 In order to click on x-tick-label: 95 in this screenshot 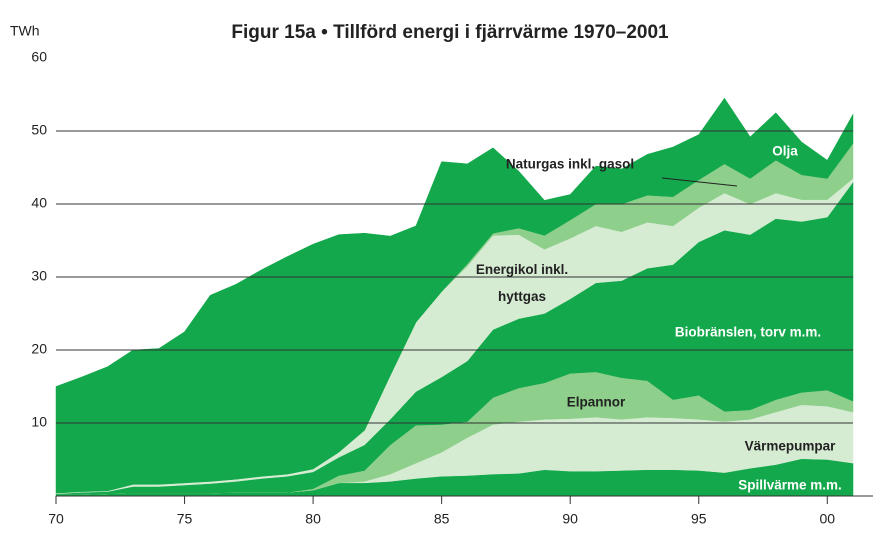, I will do `click(699, 519)`.